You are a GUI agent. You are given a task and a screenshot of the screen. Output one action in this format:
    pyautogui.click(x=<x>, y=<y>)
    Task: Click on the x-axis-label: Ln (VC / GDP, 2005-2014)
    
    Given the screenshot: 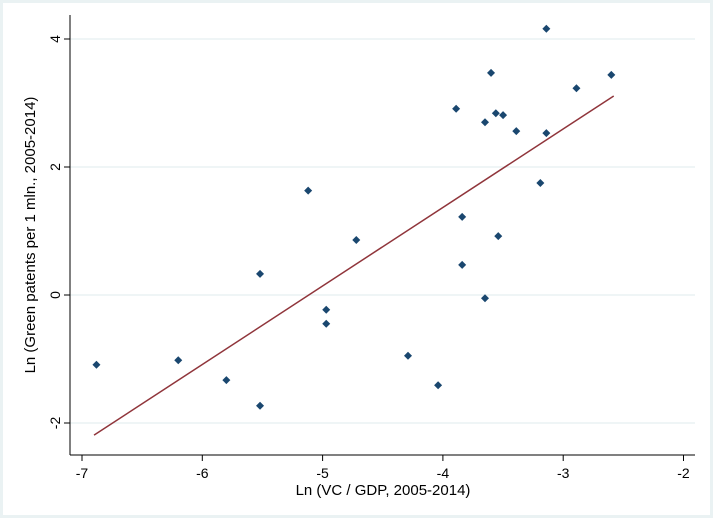 What is the action you would take?
    pyautogui.click(x=383, y=490)
    